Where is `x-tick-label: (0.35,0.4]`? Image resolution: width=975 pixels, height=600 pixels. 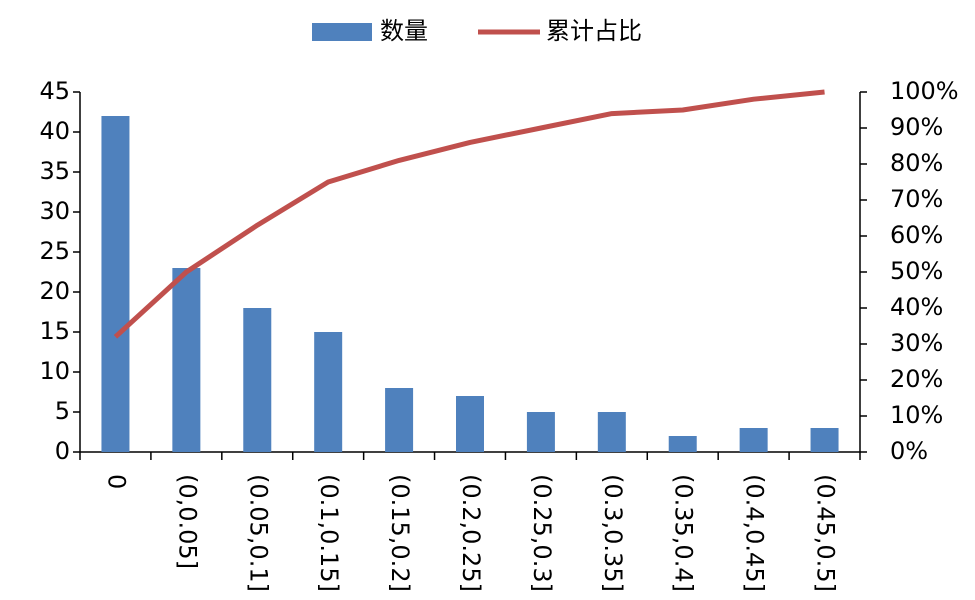
x-tick-label: (0.35,0.4] is located at coordinates (684, 533).